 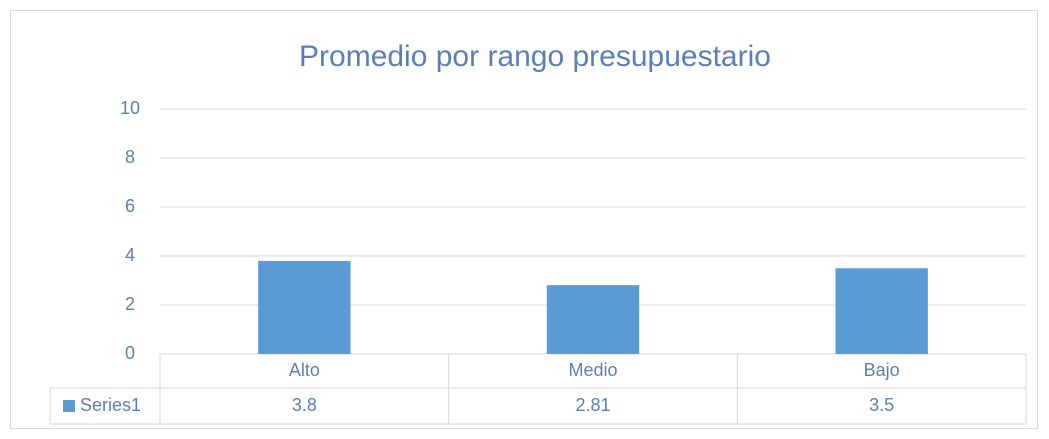 What do you see at coordinates (130, 353) in the screenshot?
I see `y-tick-label: 0` at bounding box center [130, 353].